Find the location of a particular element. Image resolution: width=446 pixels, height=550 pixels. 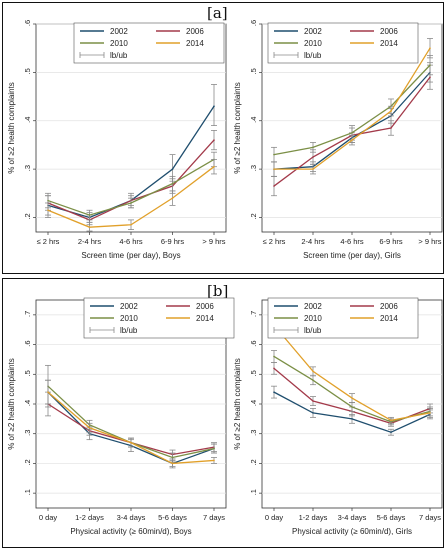

x-tick-label: 7 days is located at coordinates (214, 517).